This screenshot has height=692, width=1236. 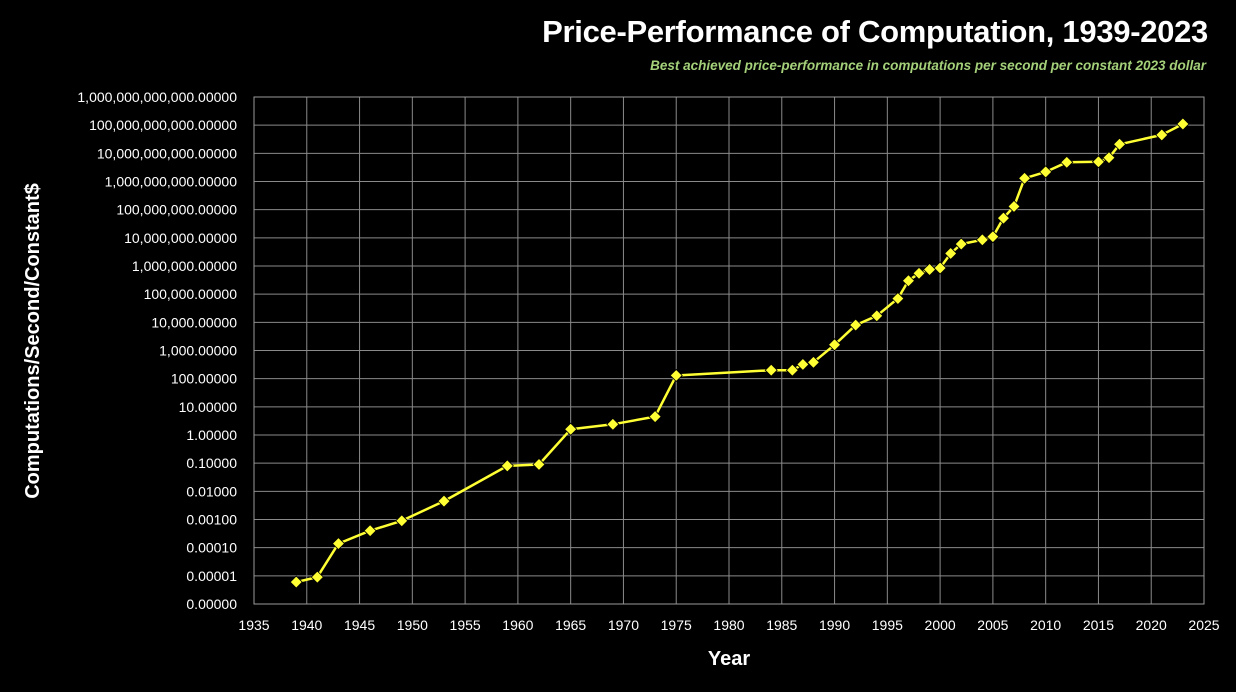 What do you see at coordinates (211, 463) in the screenshot?
I see `y-tick-label: 0.10000` at bounding box center [211, 463].